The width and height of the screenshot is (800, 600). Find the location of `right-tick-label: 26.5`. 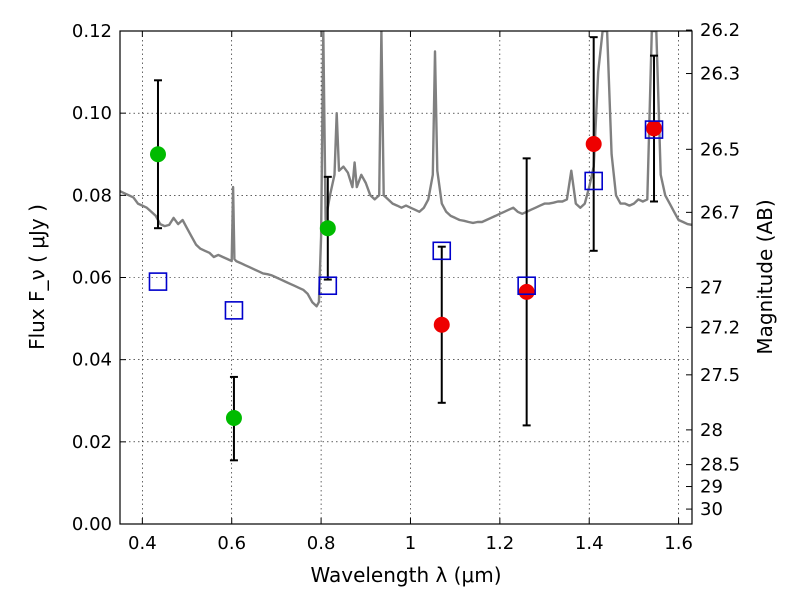

right-tick-label: 26.5 is located at coordinates (720, 149).